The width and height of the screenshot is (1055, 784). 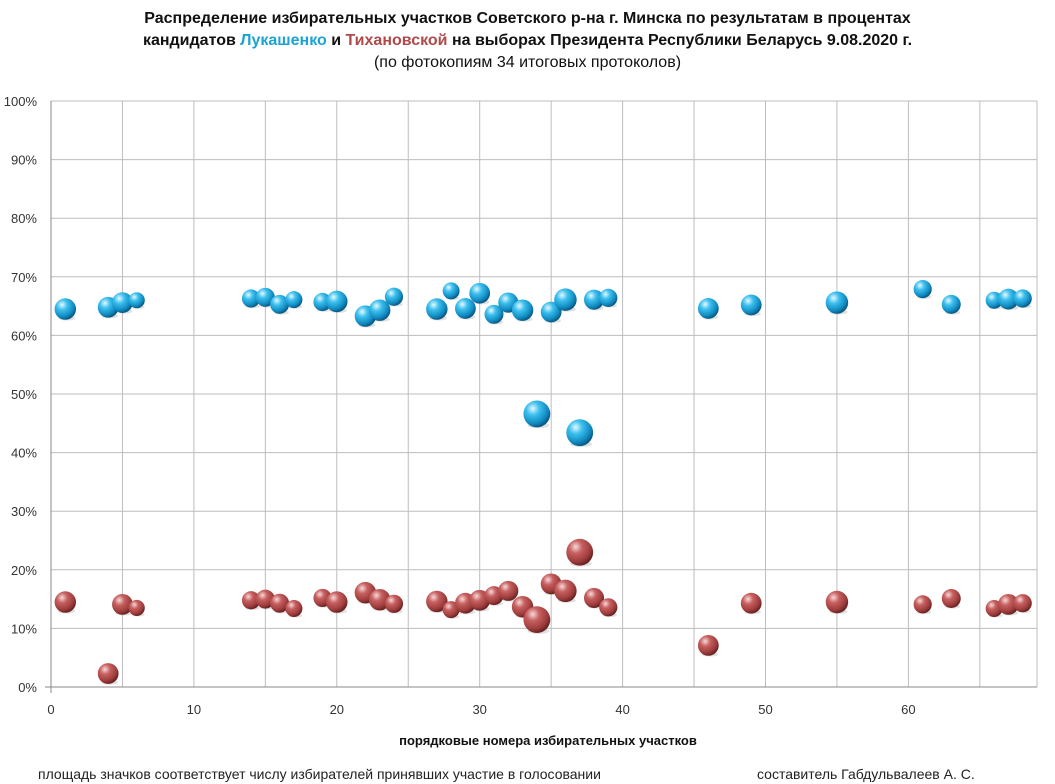 What do you see at coordinates (527, 62) in the screenshot?
I see `title-line-3: (по фотокопиям 34 итоговых протоколов)` at bounding box center [527, 62].